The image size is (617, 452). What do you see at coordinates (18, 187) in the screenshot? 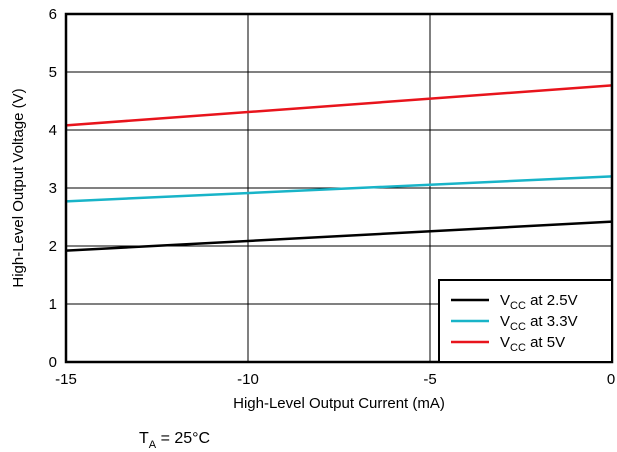
I see `y-axis-label: High-Level Output Voltage (V)` at bounding box center [18, 187].